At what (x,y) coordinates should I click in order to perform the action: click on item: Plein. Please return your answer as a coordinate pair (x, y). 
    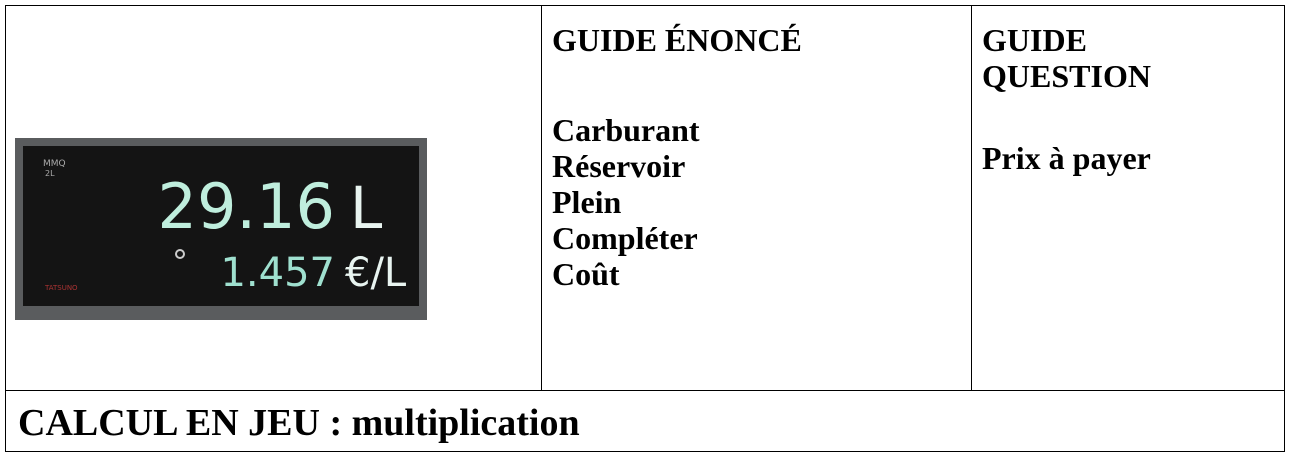
    Looking at the image, I should click on (587, 202).